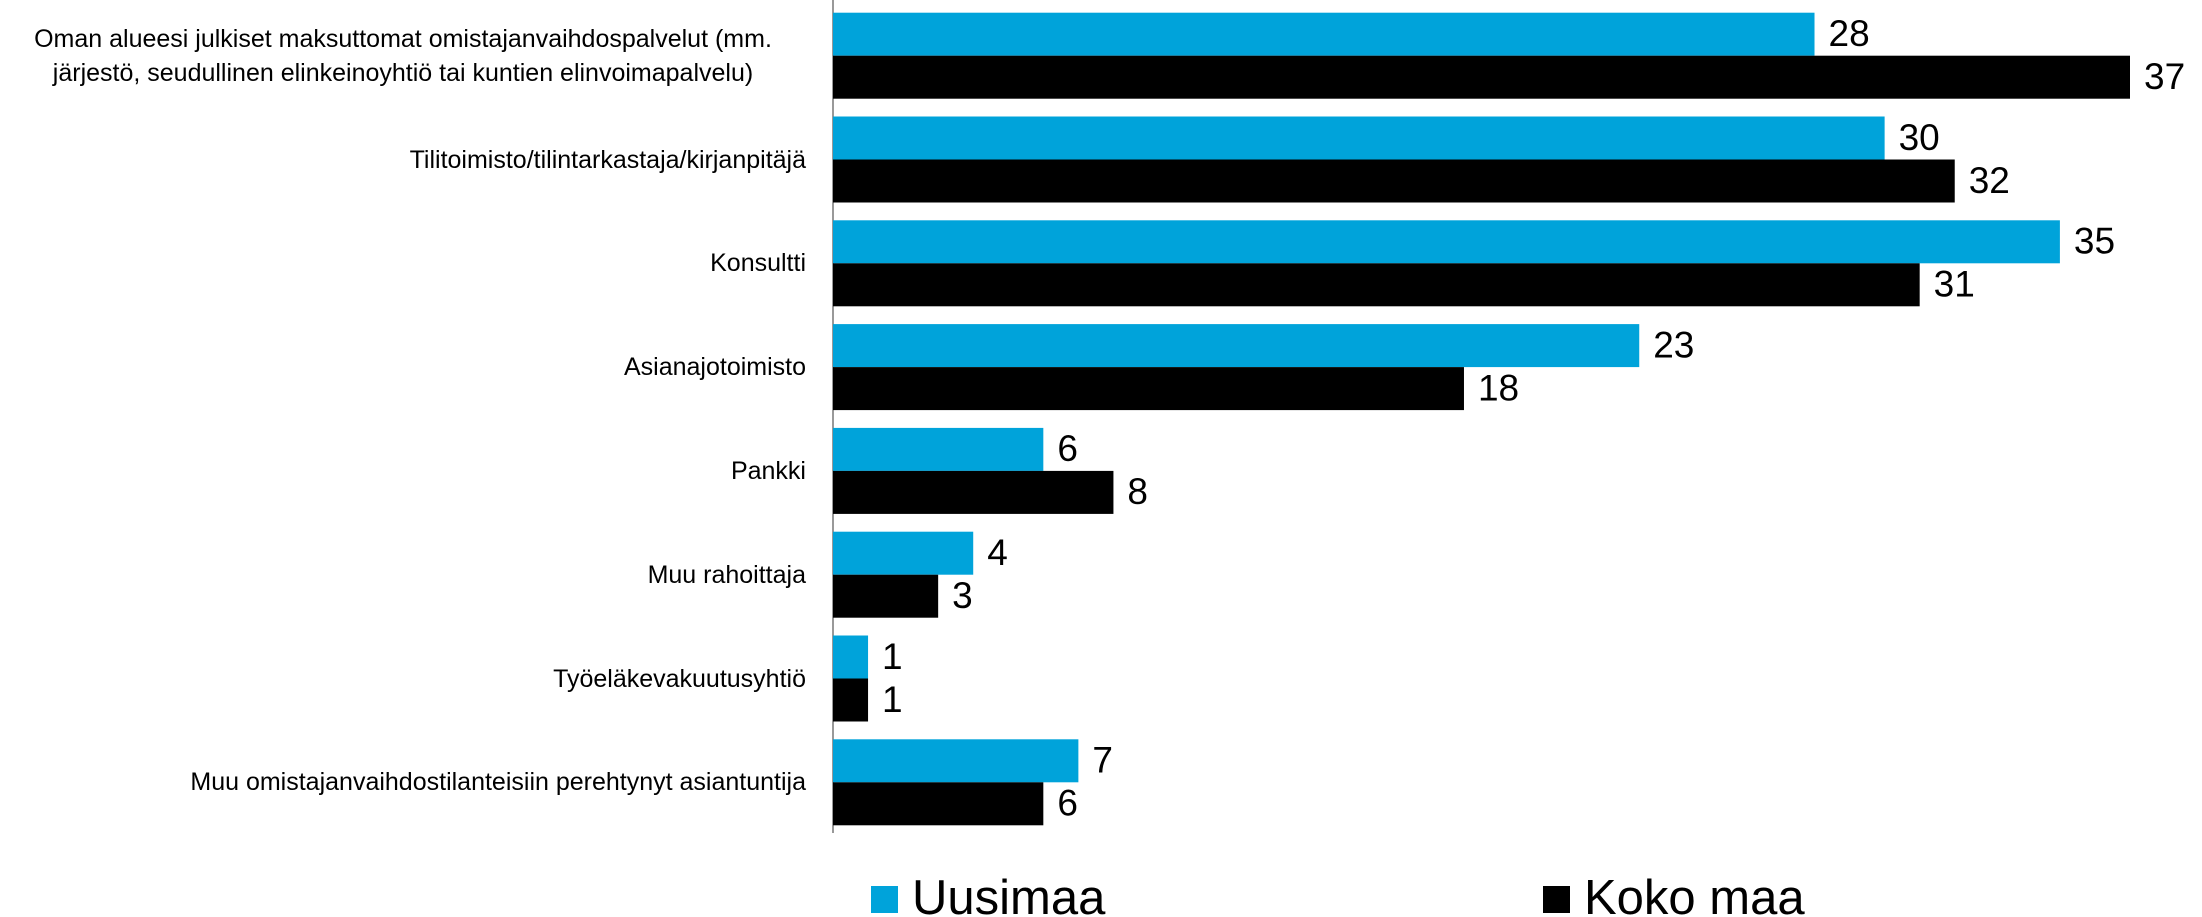 The height and width of the screenshot is (917, 2202). What do you see at coordinates (962, 595) in the screenshot?
I see `data-label: 3` at bounding box center [962, 595].